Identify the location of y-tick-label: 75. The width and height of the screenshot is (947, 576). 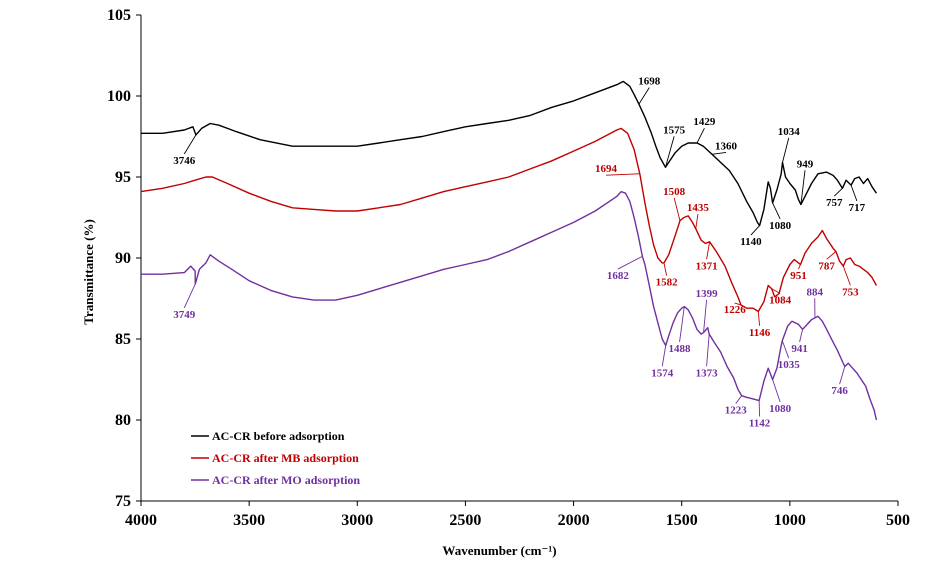
(123, 501).